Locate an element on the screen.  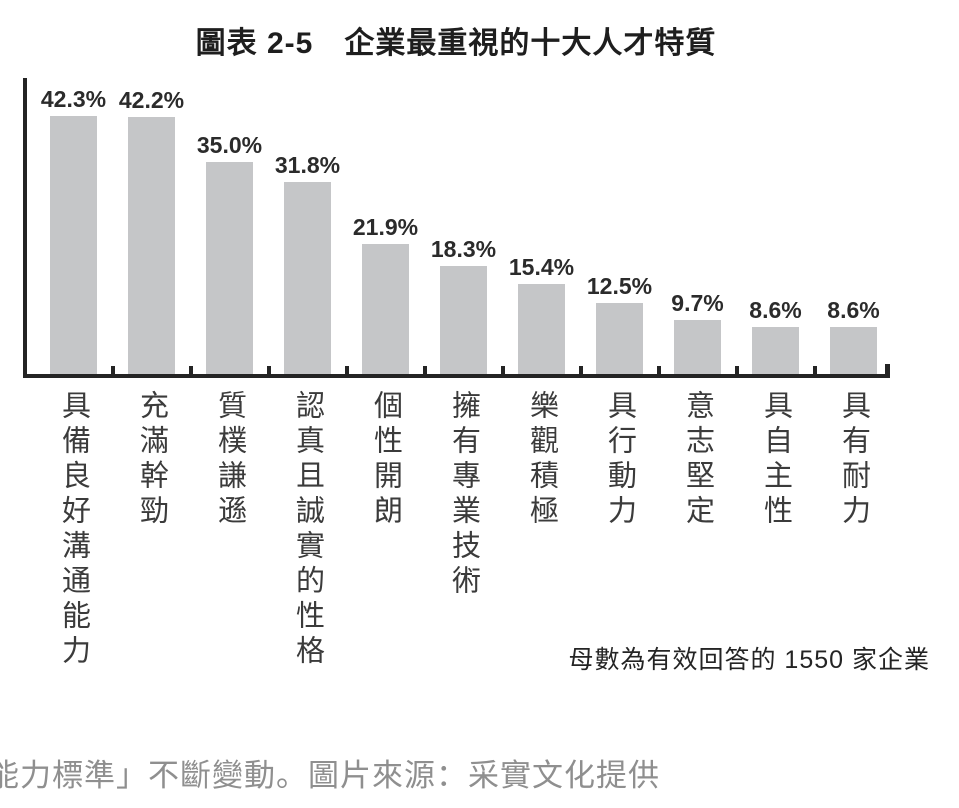
x-axis-line is located at coordinates (456, 376).